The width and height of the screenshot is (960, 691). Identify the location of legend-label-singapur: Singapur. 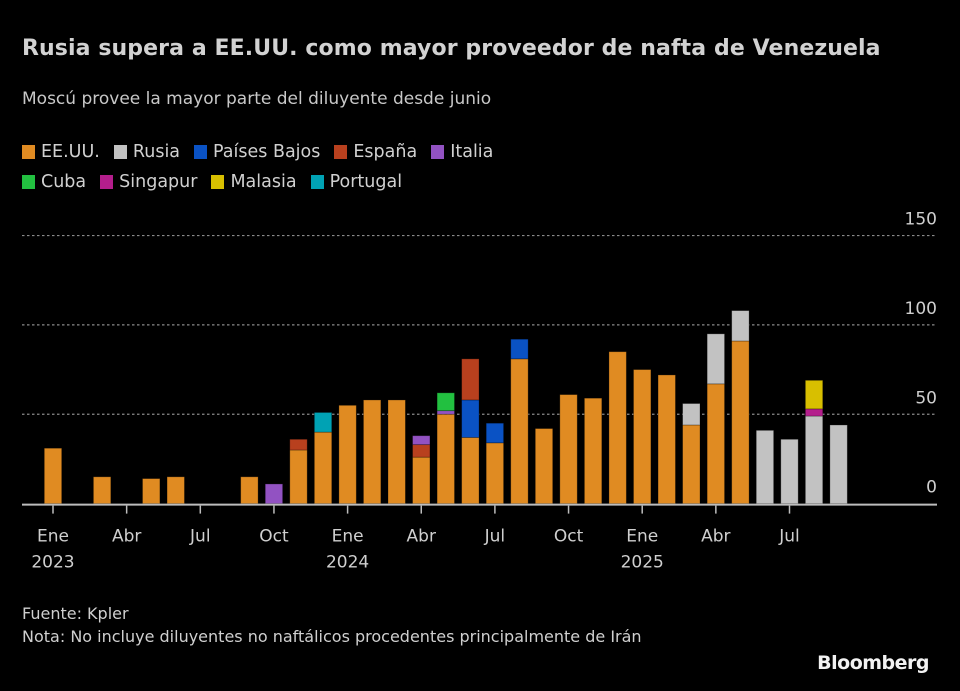
(158, 182).